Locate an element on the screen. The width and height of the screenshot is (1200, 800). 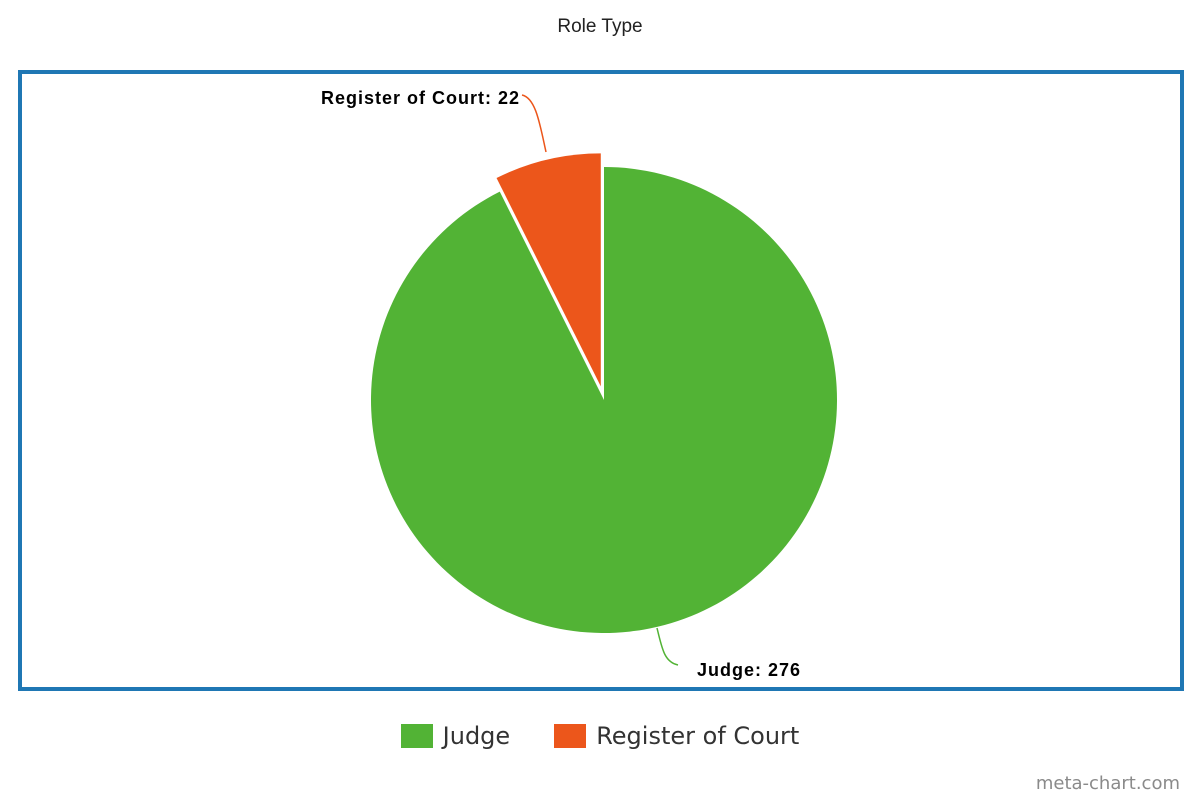
legend-item-register-of-court: Register of Court is located at coordinates (676, 736).